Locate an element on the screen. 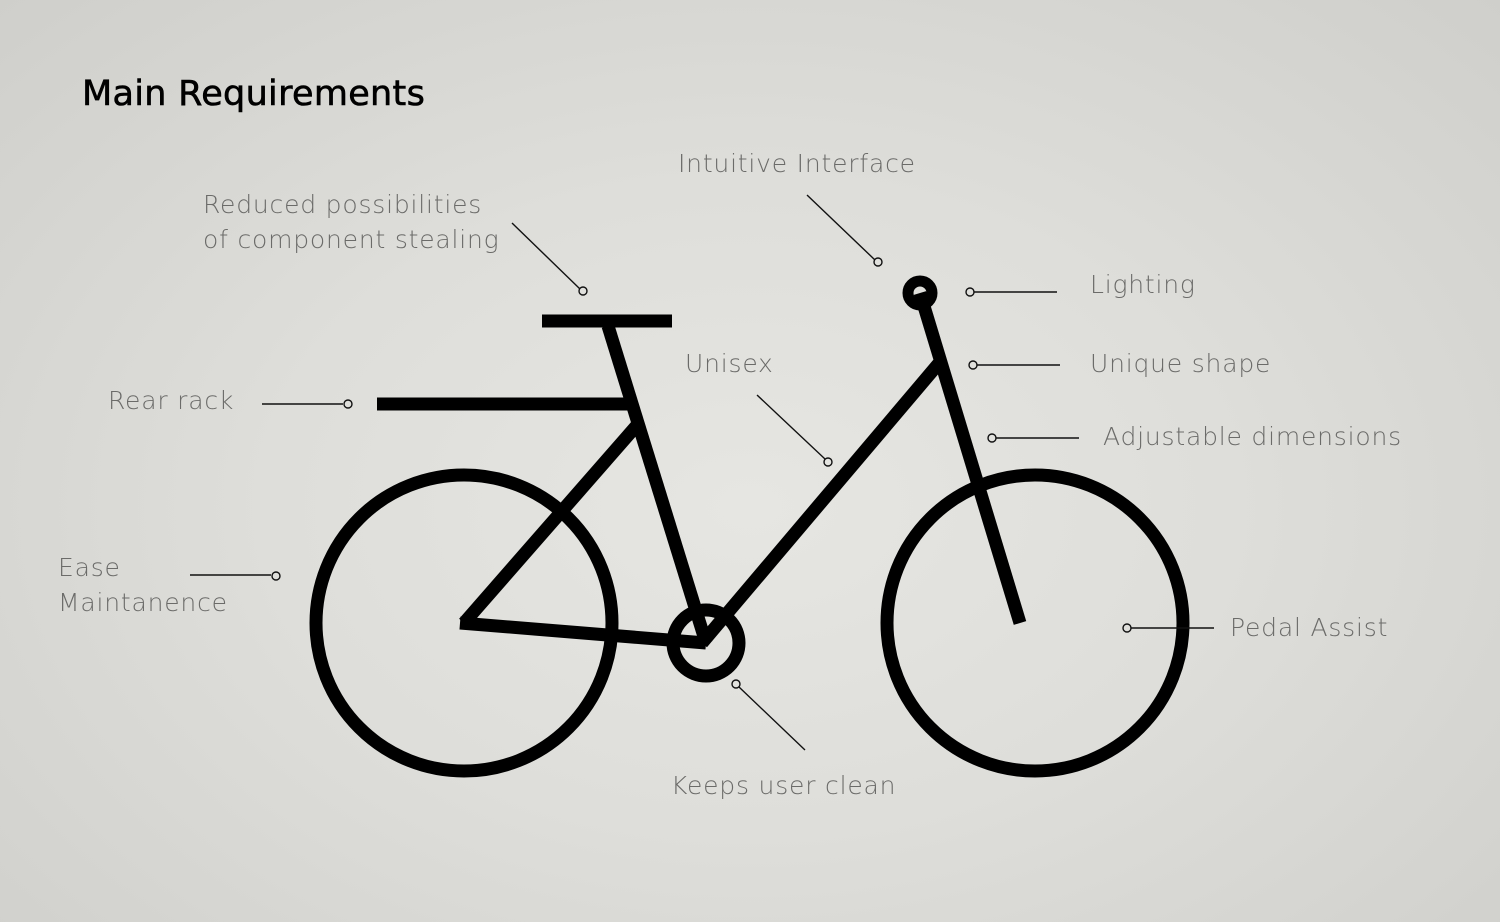 Image resolution: width=1500 pixels, height=922 pixels. label-unique-shape: Unique shape is located at coordinates (1181, 363).